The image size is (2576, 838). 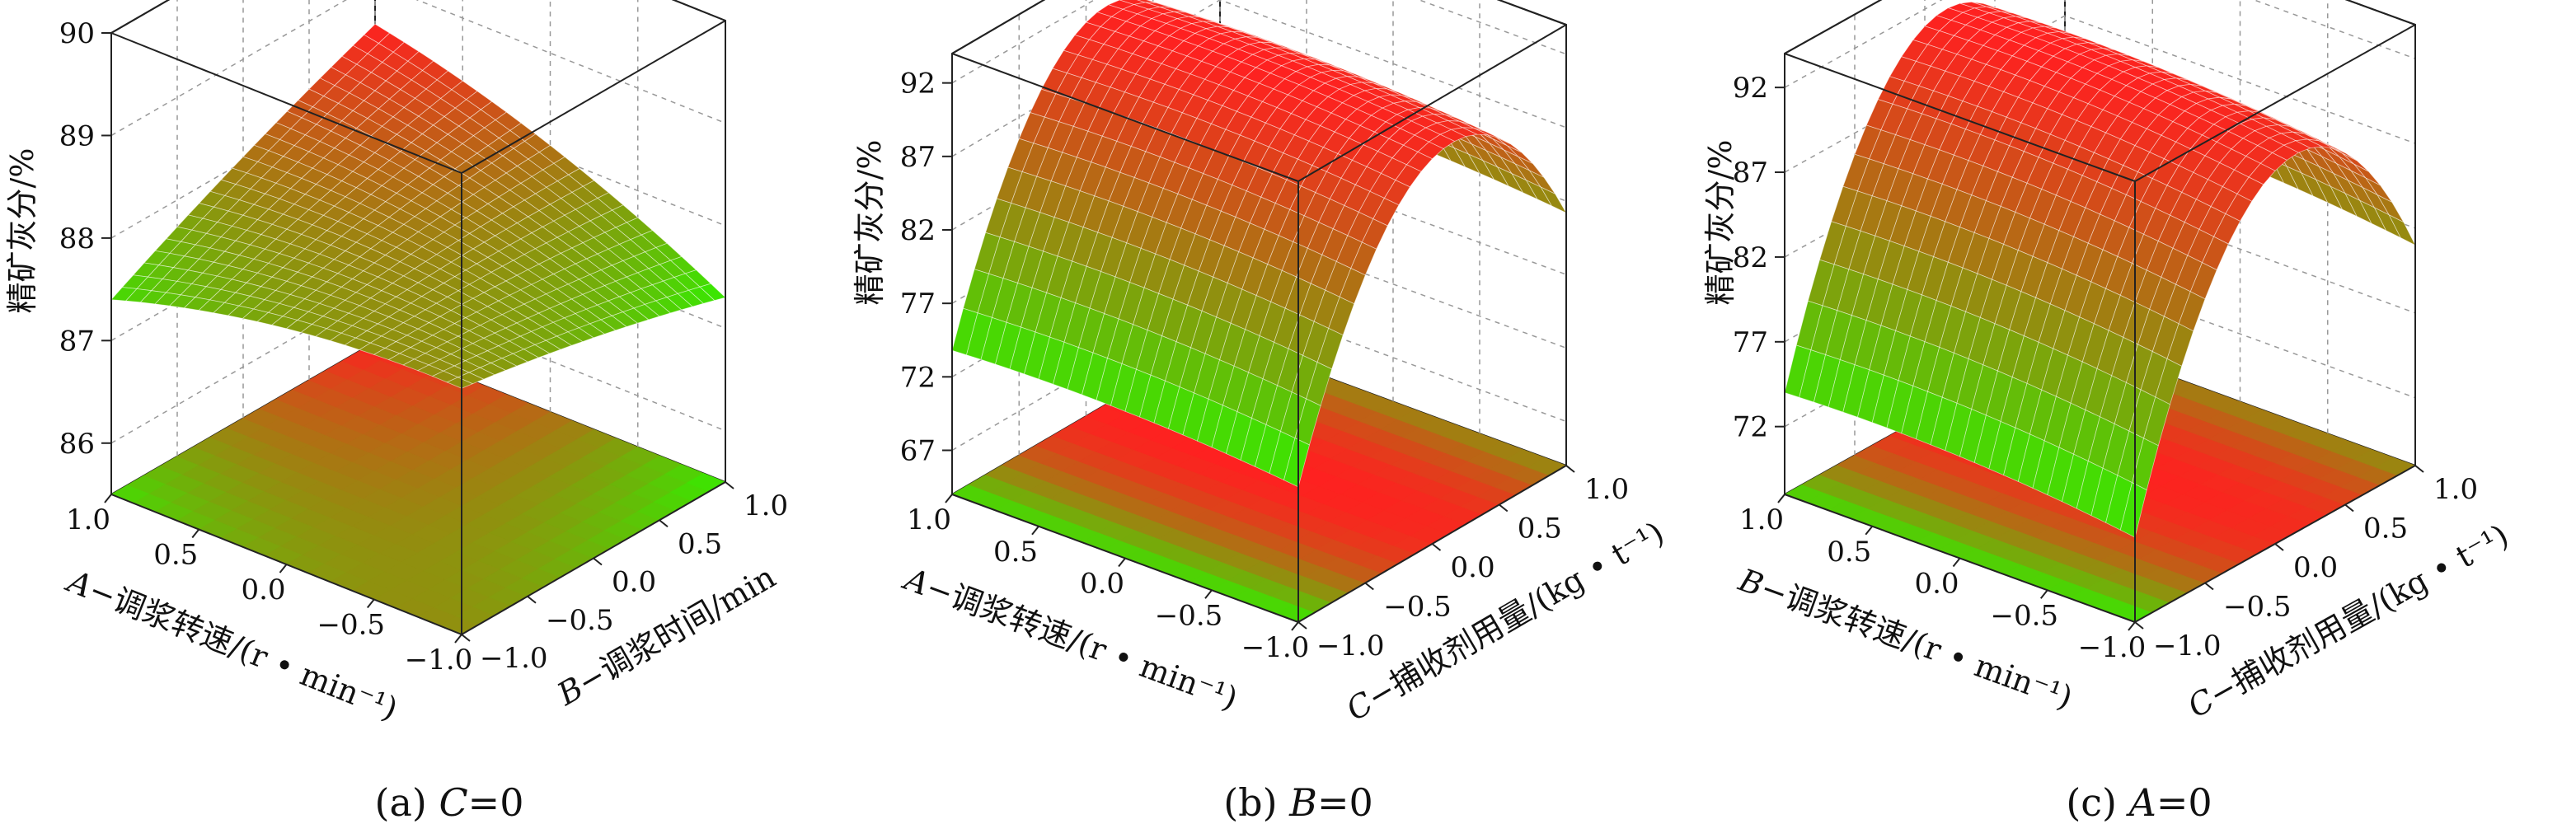 What do you see at coordinates (453, 803) in the screenshot?
I see `caption-variable: C` at bounding box center [453, 803].